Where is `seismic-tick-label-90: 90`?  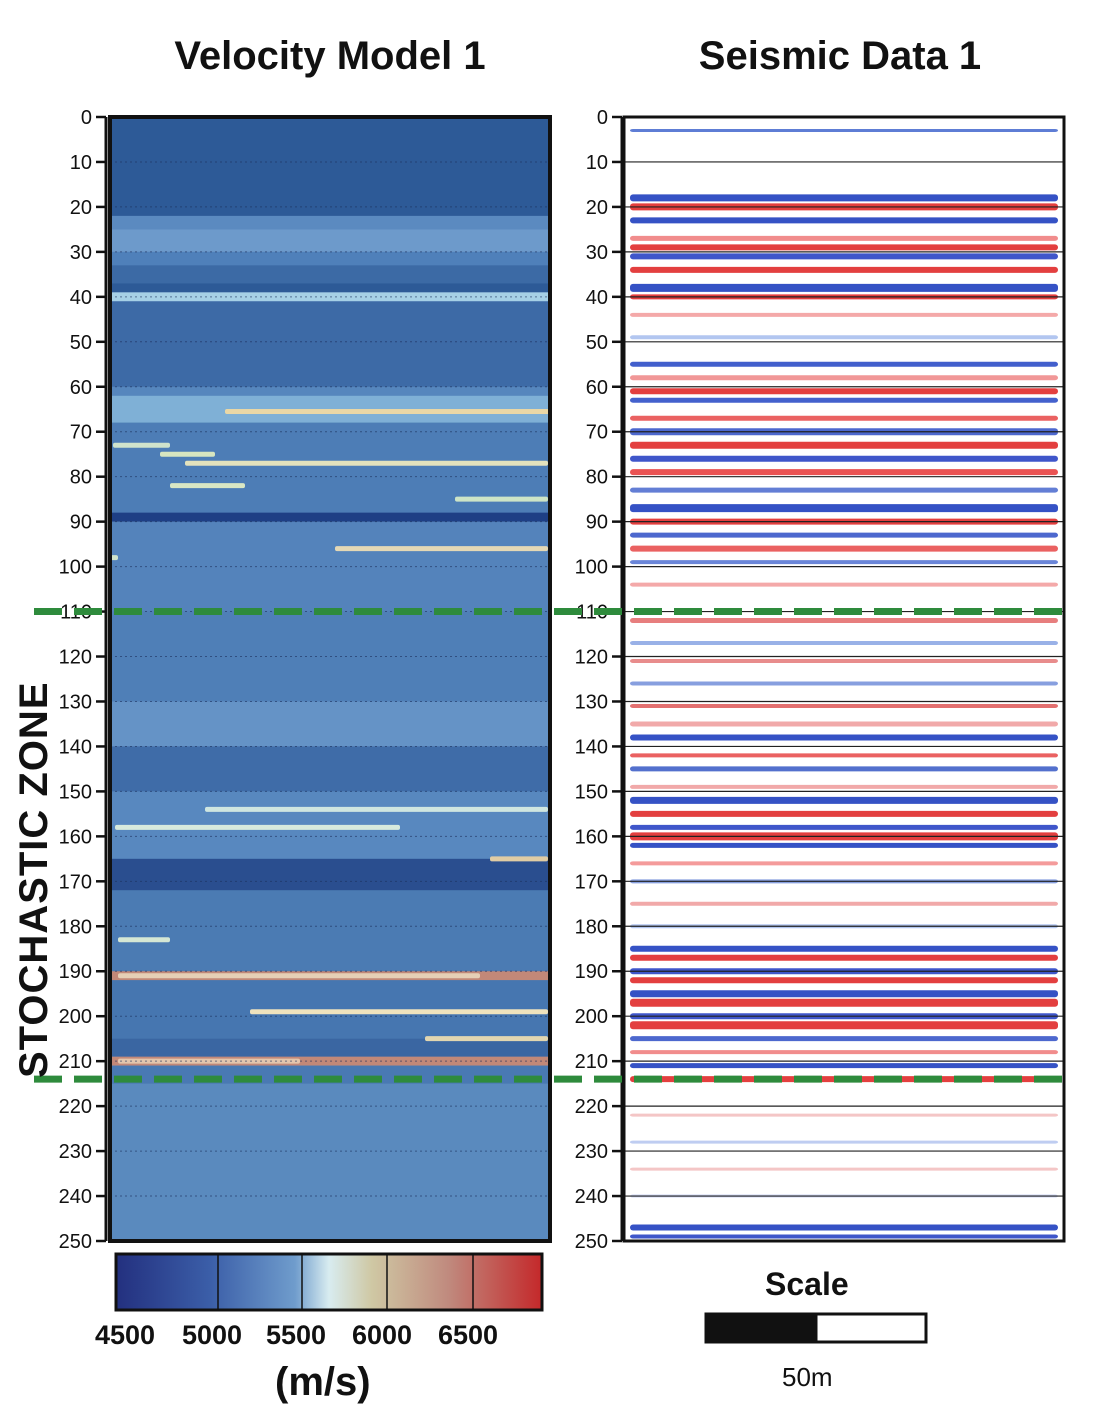
seismic-tick-label-90: 90 is located at coordinates (597, 523).